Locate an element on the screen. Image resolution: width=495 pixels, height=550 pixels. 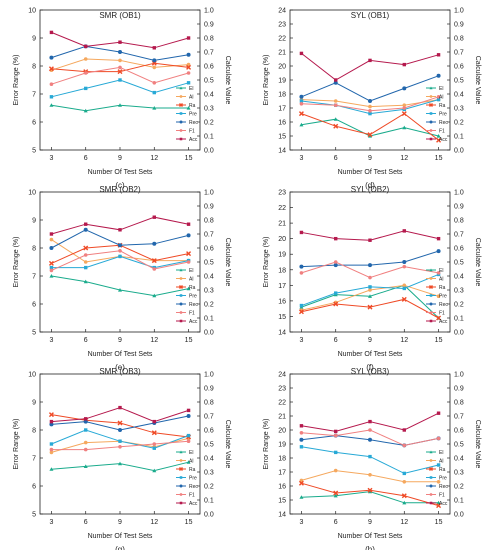
y-tick-label: 15 is located at coordinates (282, 501).